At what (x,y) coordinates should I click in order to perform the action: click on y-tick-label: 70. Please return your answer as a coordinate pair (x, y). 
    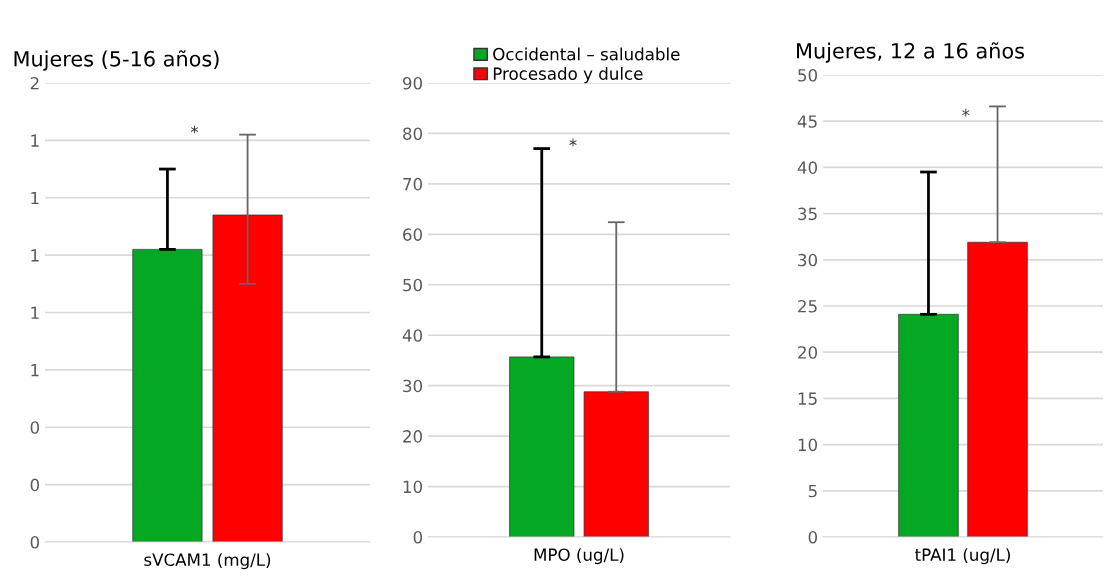
    Looking at the image, I should click on (413, 184).